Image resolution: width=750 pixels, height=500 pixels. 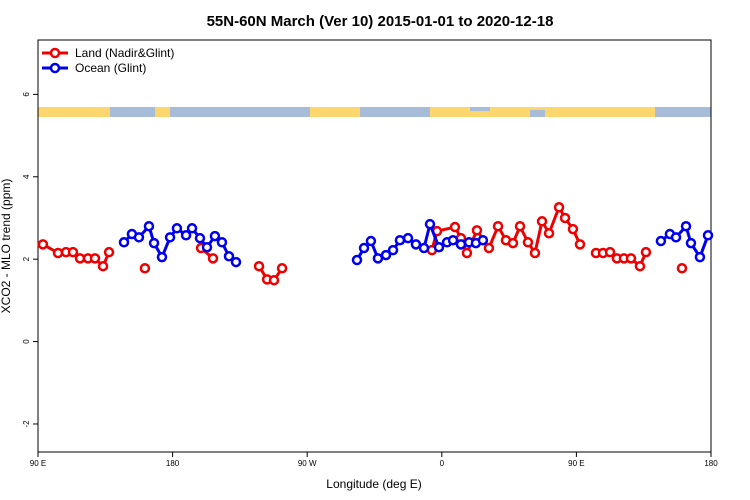 What do you see at coordinates (26, 258) in the screenshot?
I see `y-tick-label: 2` at bounding box center [26, 258].